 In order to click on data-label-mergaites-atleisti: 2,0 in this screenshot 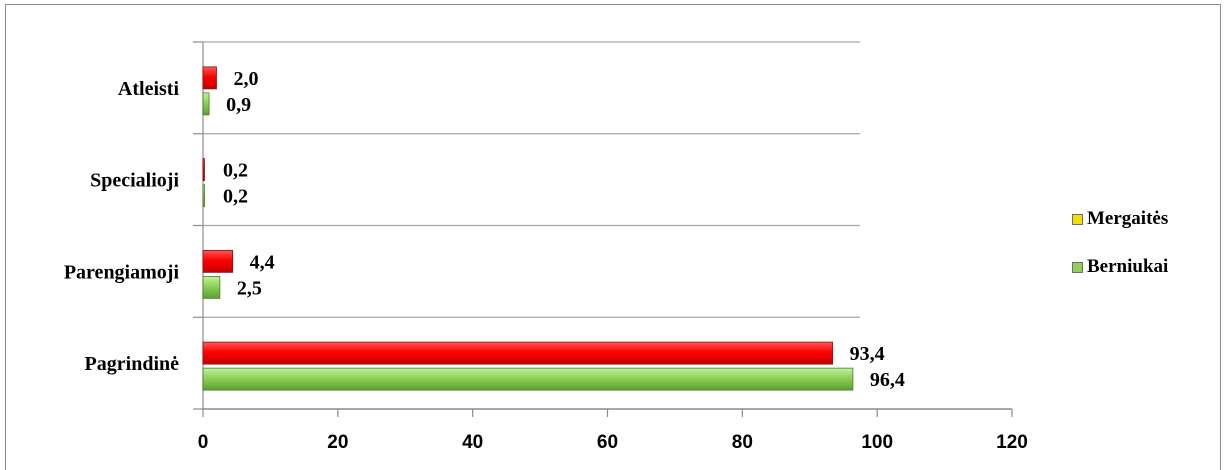, I will do `click(245, 79)`.